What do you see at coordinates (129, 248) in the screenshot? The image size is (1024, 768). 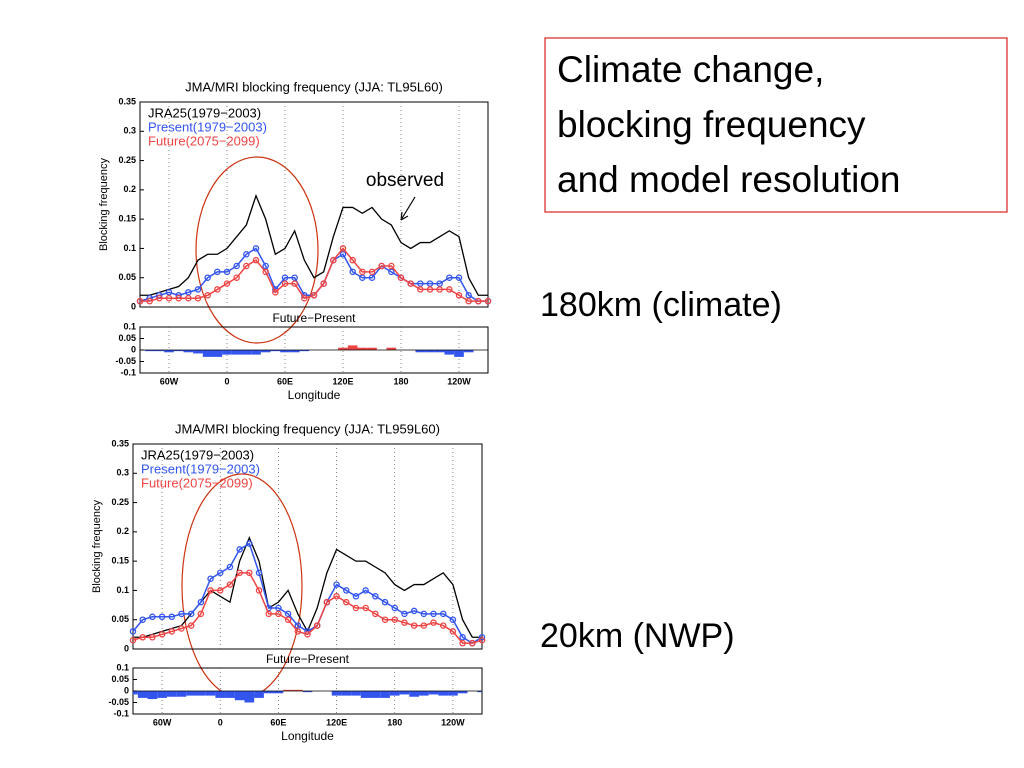 I see `y-tick-label: 0.1` at bounding box center [129, 248].